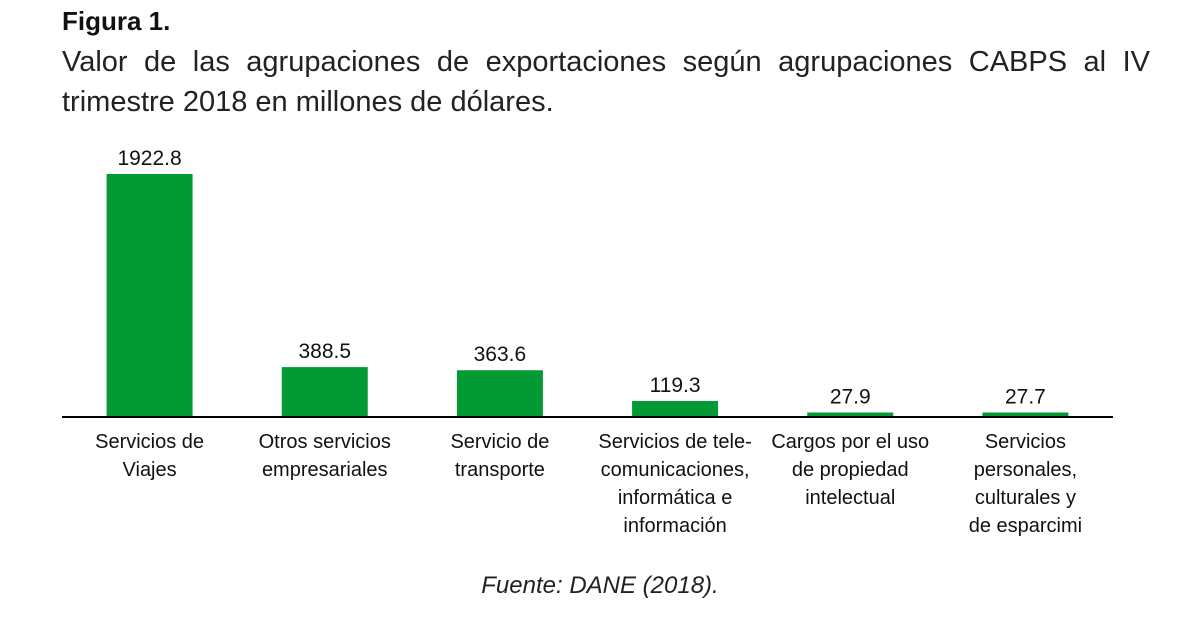  Describe the element at coordinates (675, 385) in the screenshot. I see `data-label: 119.3` at that location.